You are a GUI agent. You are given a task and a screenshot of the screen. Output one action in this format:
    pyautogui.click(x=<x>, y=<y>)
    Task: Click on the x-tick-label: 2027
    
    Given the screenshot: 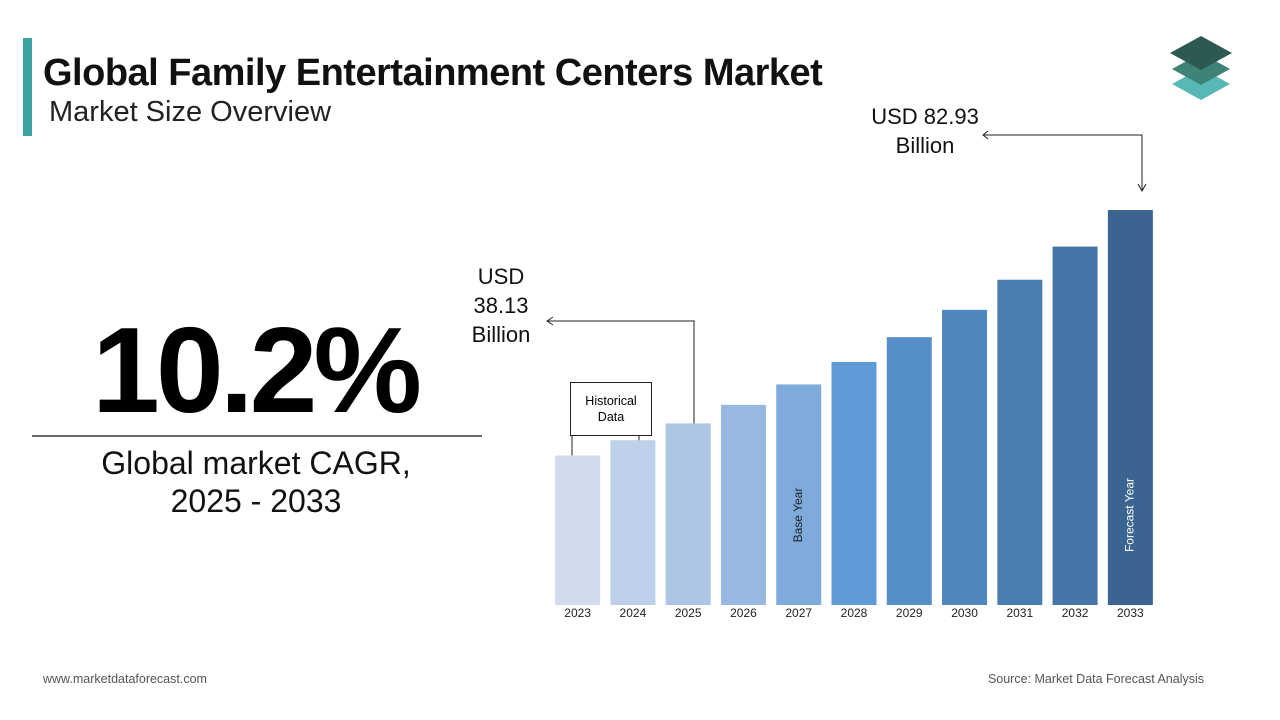 What is the action you would take?
    pyautogui.click(x=798, y=613)
    